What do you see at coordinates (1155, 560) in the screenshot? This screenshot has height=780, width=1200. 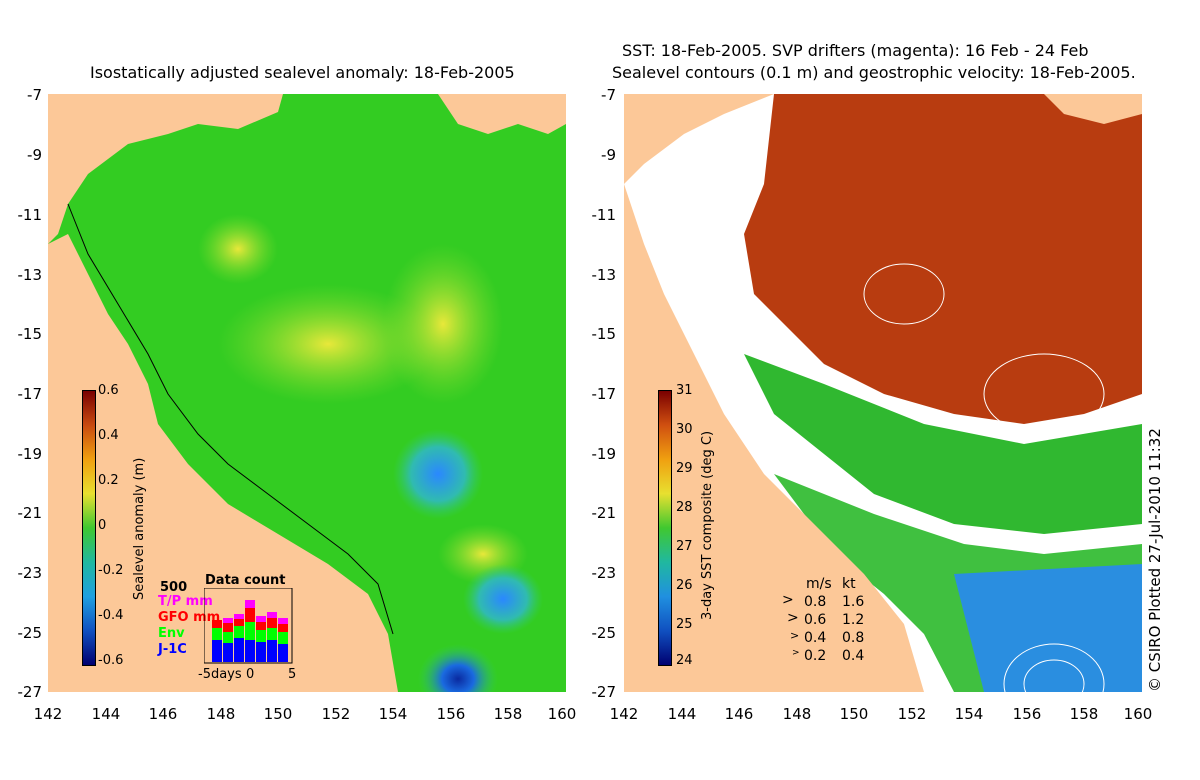 I see `credit-text: © CSIRO Plotted 27-Jul-2010 11:32` at bounding box center [1155, 560].